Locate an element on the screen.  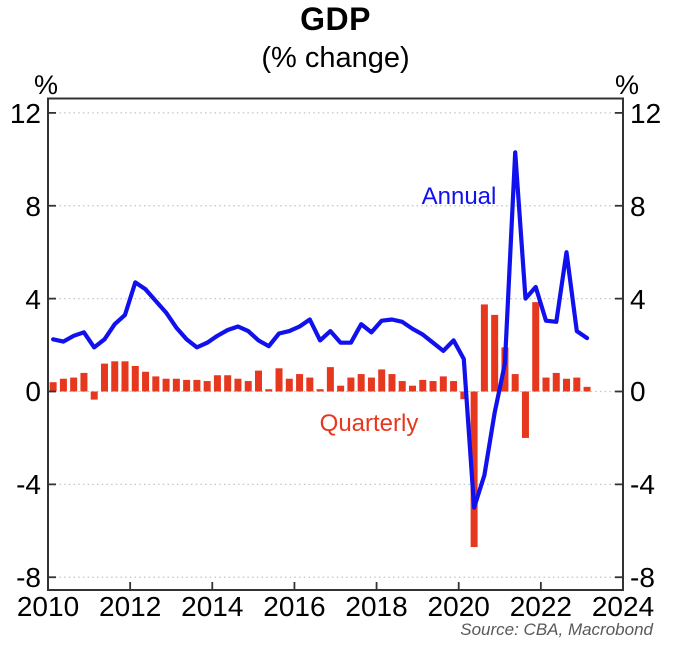
chart-title: GDP is located at coordinates (335, 19).